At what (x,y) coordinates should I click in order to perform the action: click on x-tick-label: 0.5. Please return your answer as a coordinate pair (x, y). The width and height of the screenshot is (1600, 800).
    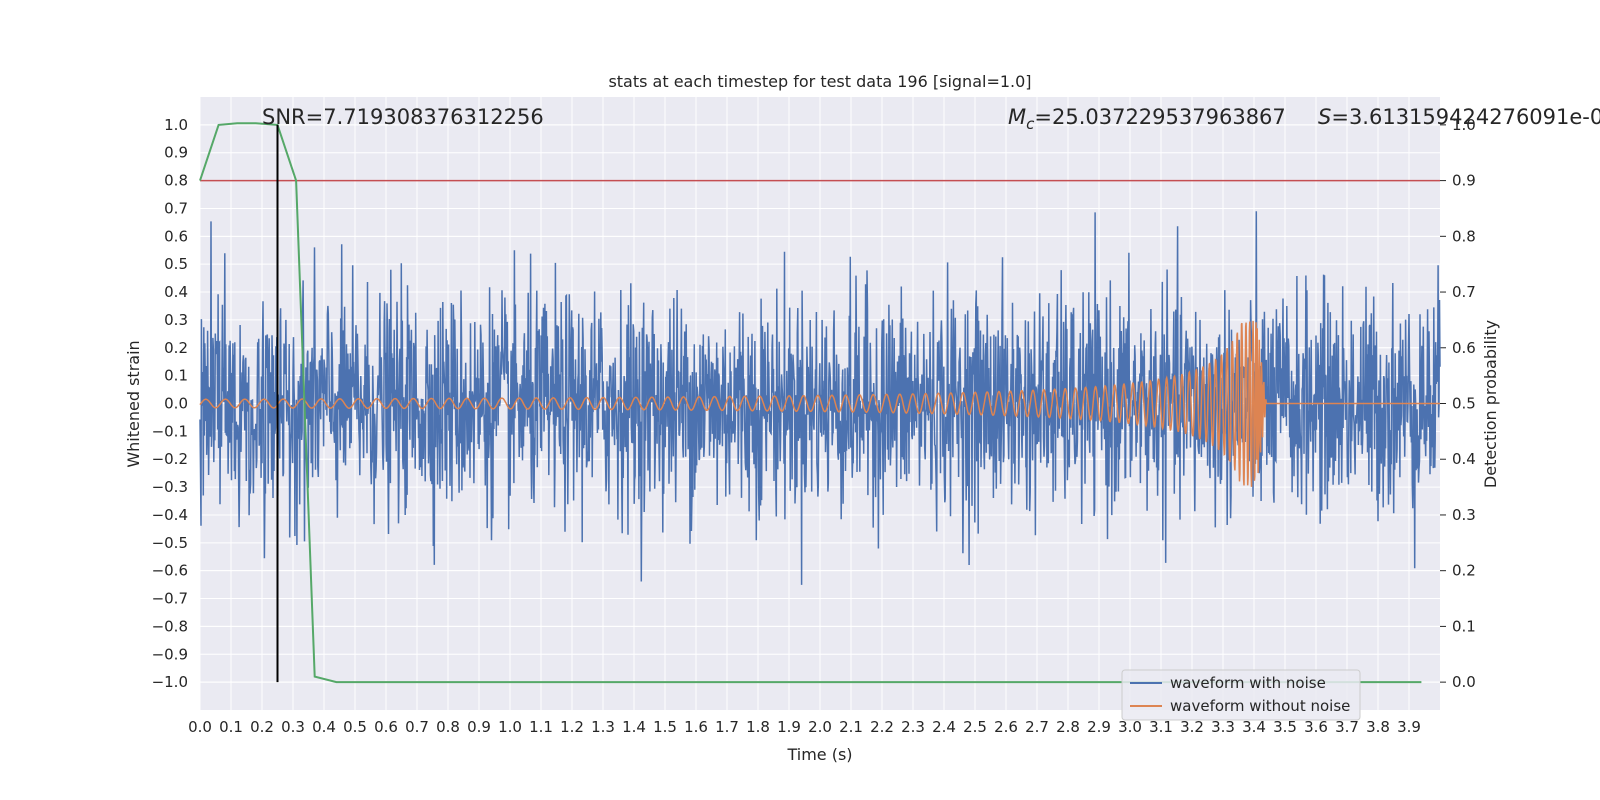
    Looking at the image, I should click on (355, 727).